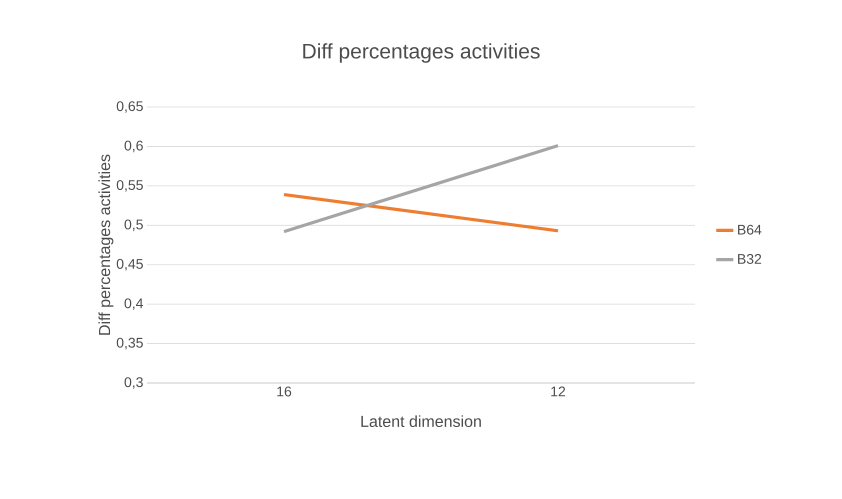 Image resolution: width=842 pixels, height=499 pixels. What do you see at coordinates (750, 229) in the screenshot?
I see `legend-label: B64` at bounding box center [750, 229].